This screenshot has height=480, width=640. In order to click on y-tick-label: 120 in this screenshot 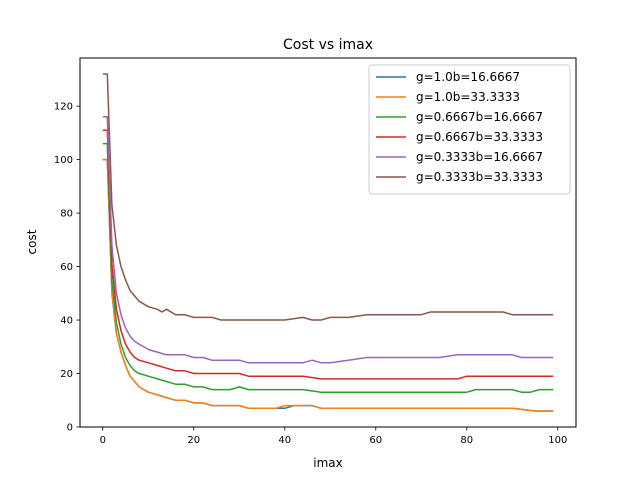, I will do `click(63, 107)`.